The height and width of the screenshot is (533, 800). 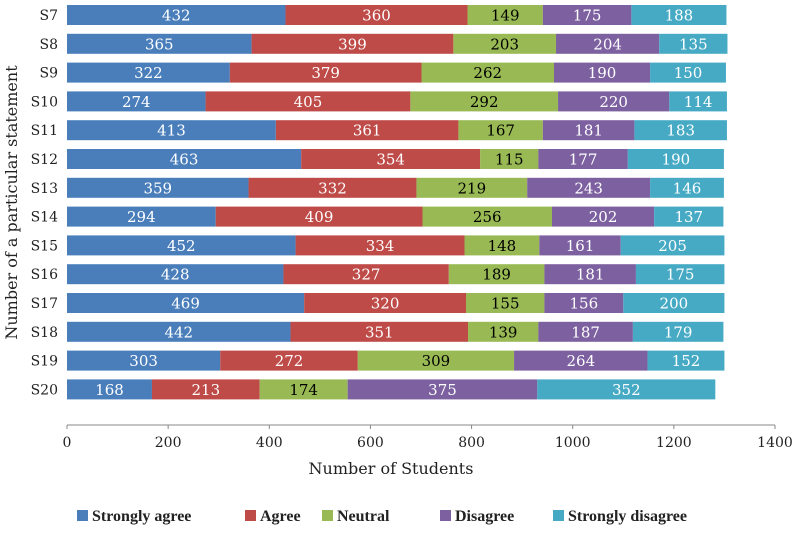 I want to click on x-tick-label: 1400, so click(x=775, y=443).